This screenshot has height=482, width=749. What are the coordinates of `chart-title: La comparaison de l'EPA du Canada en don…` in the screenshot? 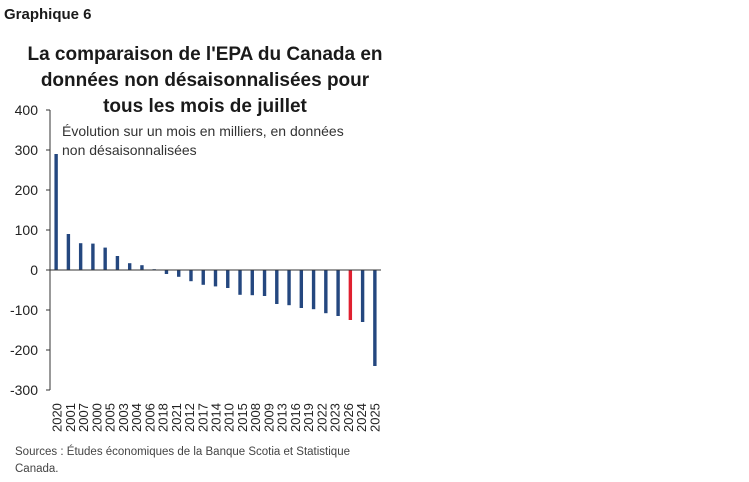 It's located at (205, 80).